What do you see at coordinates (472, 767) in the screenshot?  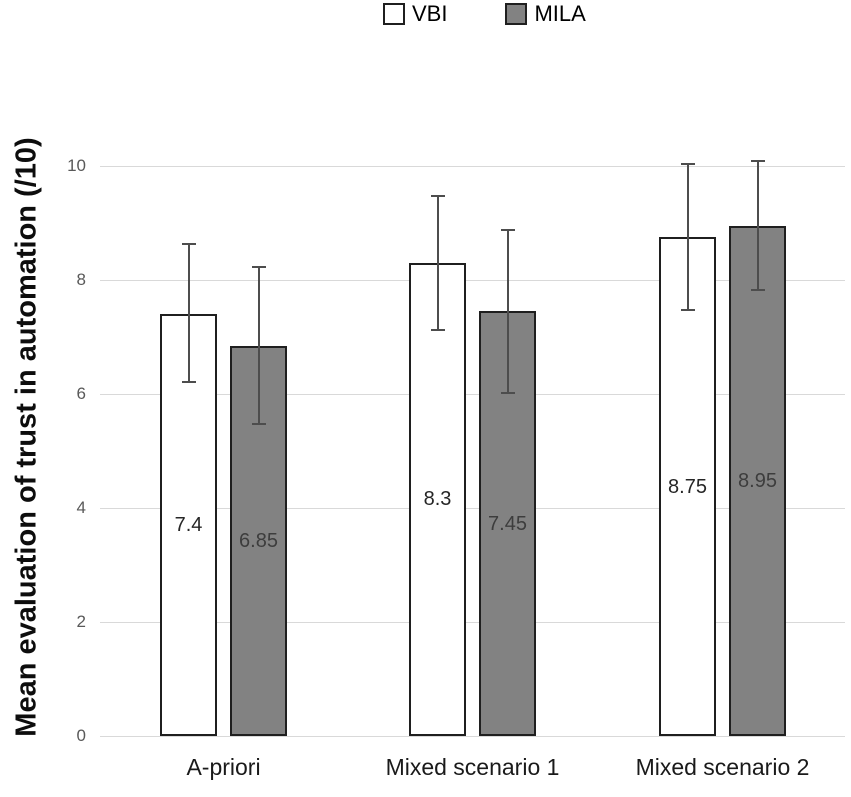 I see `x-category-label: Mixed scenario 1` at bounding box center [472, 767].